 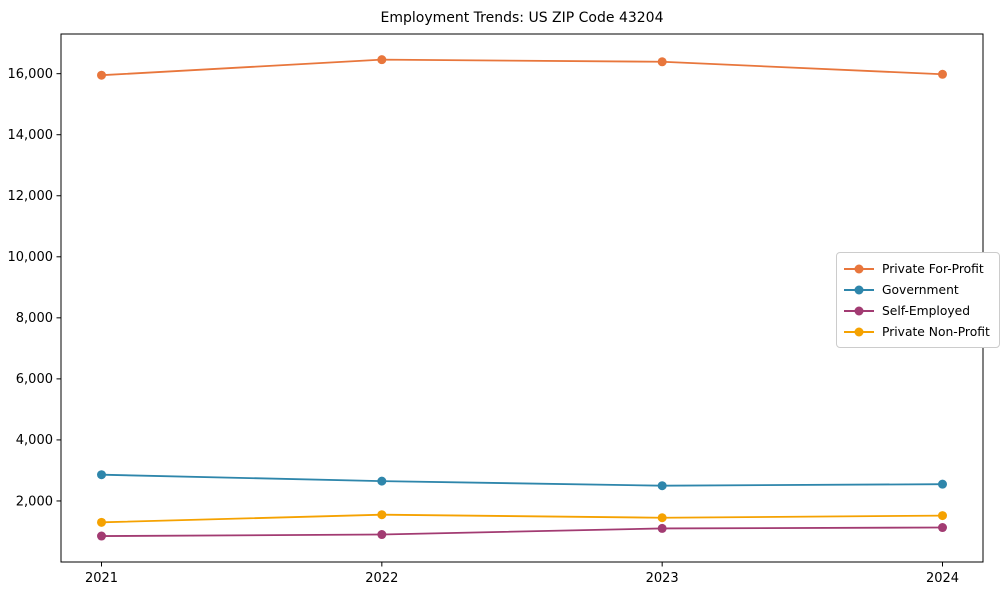 What do you see at coordinates (662, 578) in the screenshot?
I see `x-tick-label: 2023` at bounding box center [662, 578].